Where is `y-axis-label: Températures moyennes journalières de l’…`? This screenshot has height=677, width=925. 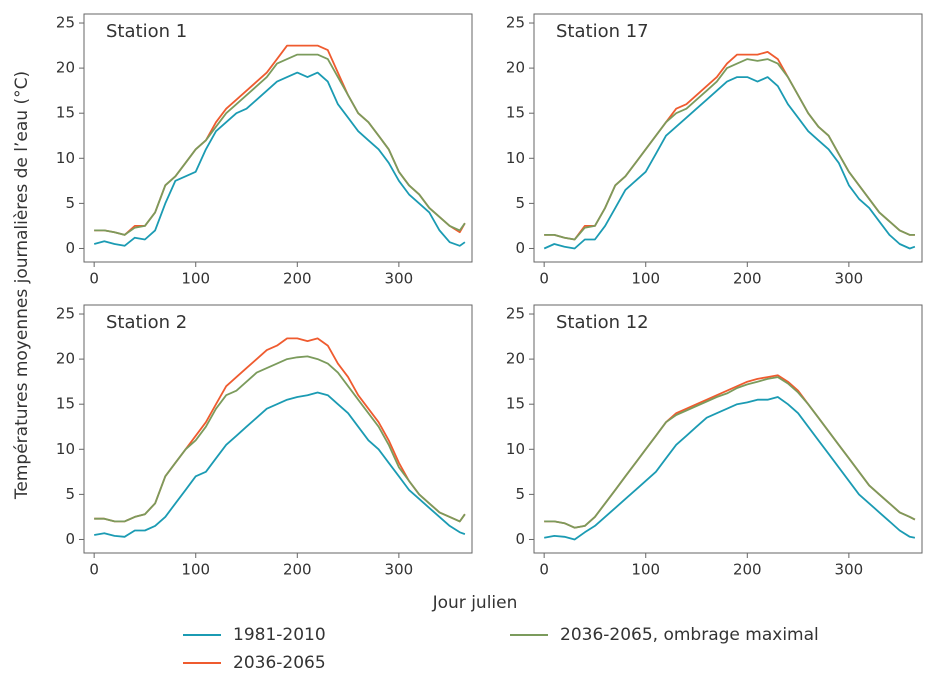 y-axis-label: Températures moyennes journalières de l’… is located at coordinates (22, 285).